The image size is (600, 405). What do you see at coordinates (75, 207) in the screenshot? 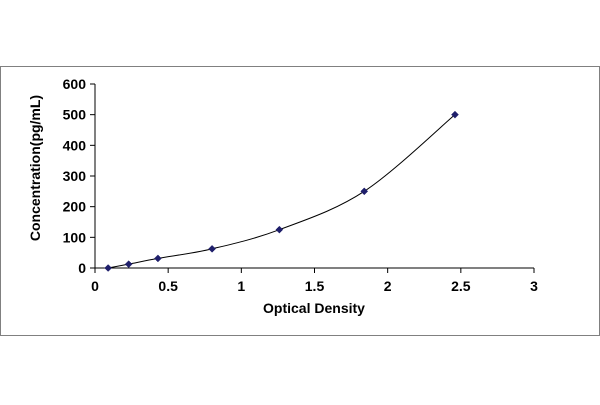
I see `y-tick-label: 200` at bounding box center [75, 207].